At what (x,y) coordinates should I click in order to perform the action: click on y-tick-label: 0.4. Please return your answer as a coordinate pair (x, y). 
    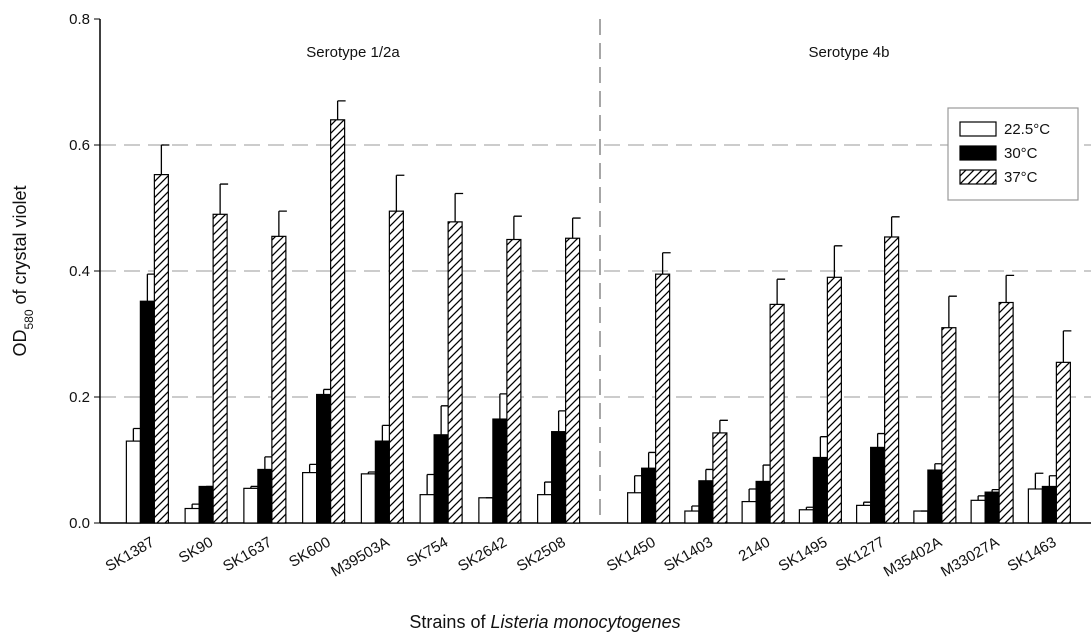
    Looking at the image, I should click on (79, 271).